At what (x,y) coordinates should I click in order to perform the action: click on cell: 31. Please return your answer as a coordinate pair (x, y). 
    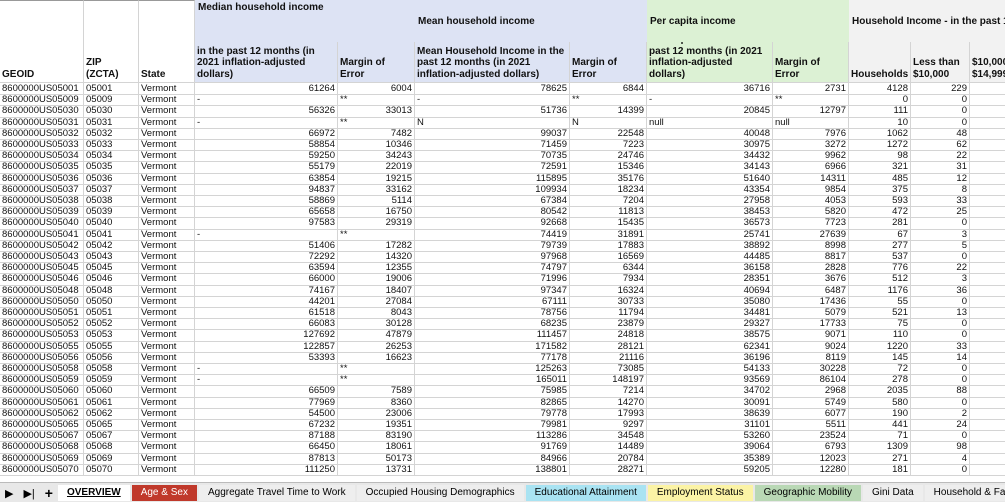
    Looking at the image, I should click on (940, 167).